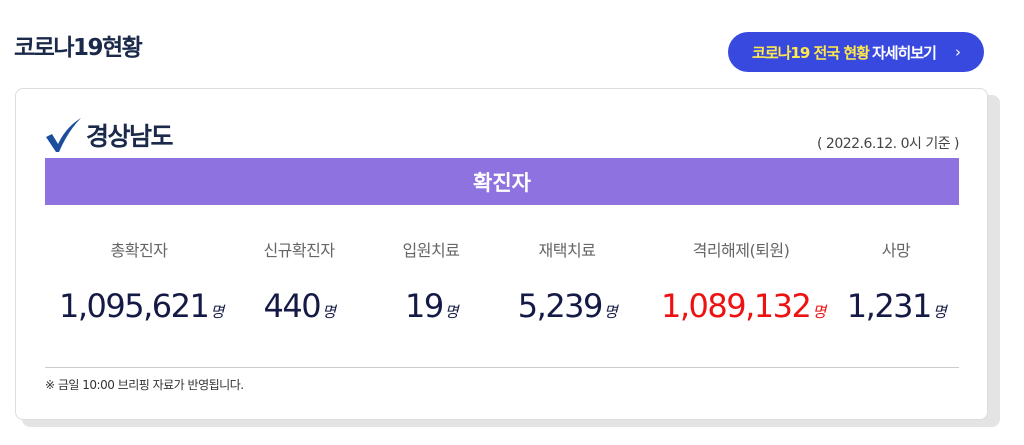 The image size is (1024, 445). I want to click on stat-label: 신규확진자, so click(299, 250).